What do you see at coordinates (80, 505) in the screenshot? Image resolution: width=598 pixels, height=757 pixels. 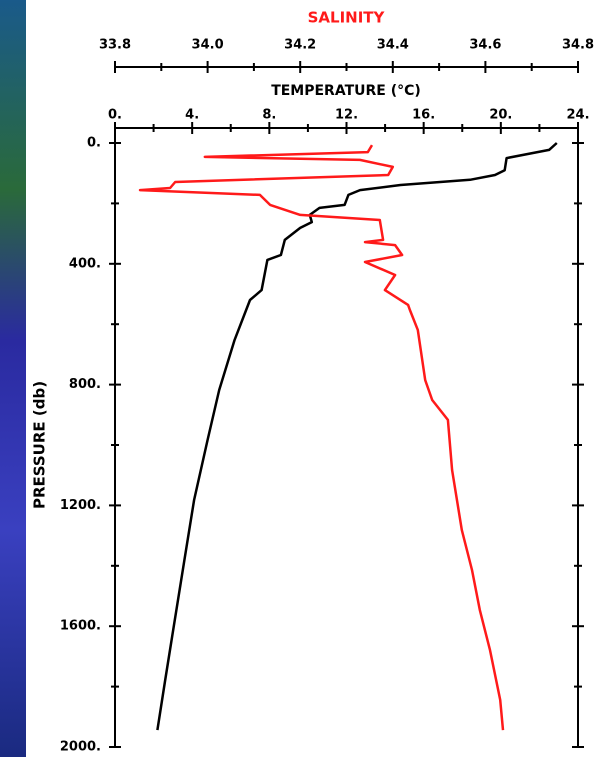 I see `y-tick-label: 1200.` at bounding box center [80, 505].